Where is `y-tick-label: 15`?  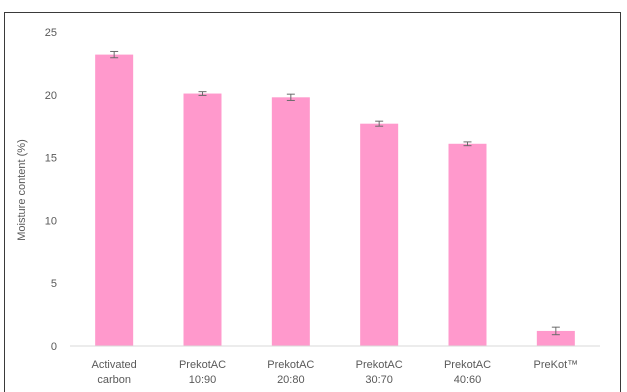 y-tick-label: 15 is located at coordinates (51, 159).